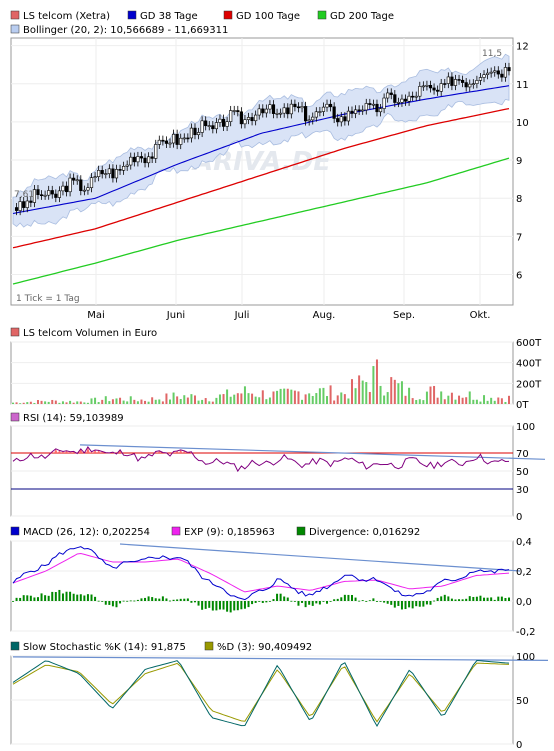  What do you see at coordinates (15, 417) in the screenshot?
I see `legend-swatch-rsi` at bounding box center [15, 417].